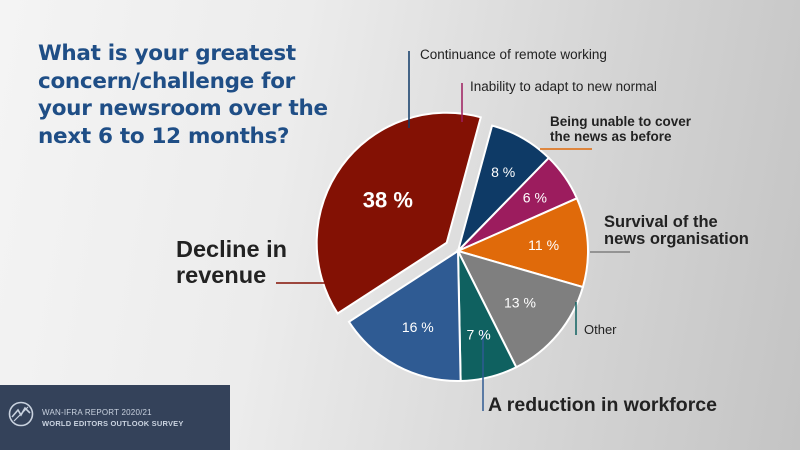 The image size is (800, 450). What do you see at coordinates (520, 303) in the screenshot?
I see `data-label-survival: 13 %` at bounding box center [520, 303].